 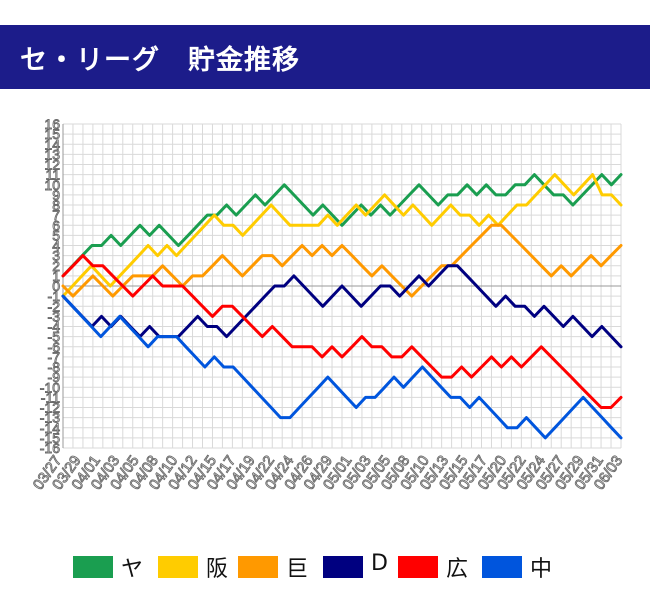 What do you see at coordinates (52, 124) in the screenshot?
I see `y-tick-label: 16` at bounding box center [52, 124].